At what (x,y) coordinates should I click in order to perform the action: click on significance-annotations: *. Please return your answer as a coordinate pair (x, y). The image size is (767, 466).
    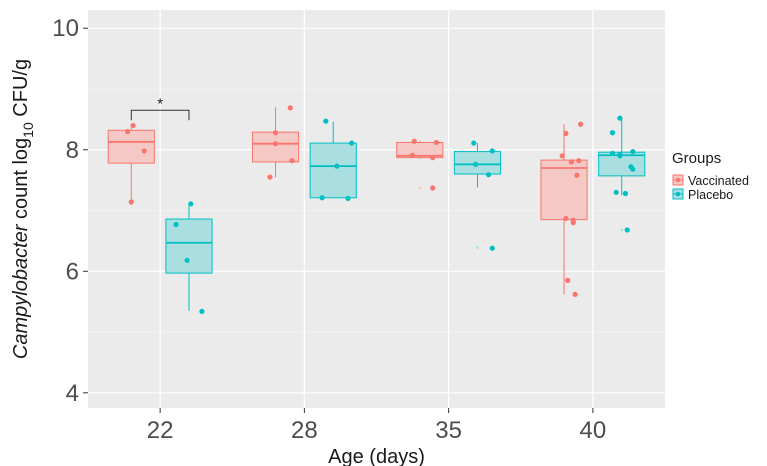
    Looking at the image, I should click on (160, 108).